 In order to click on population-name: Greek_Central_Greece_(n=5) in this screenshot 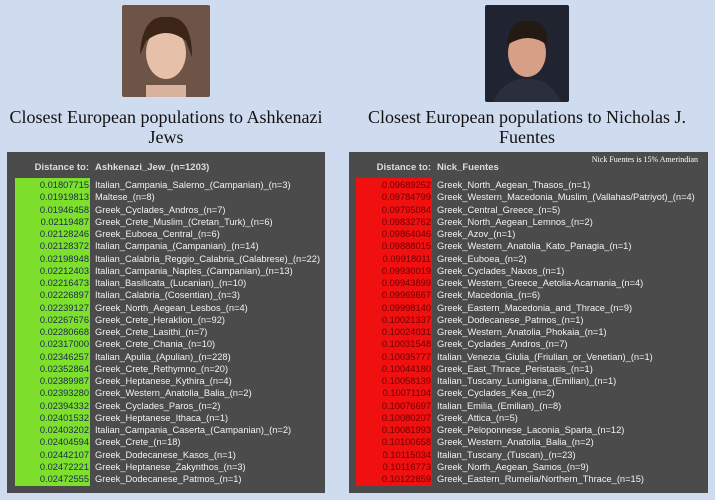, I will do `click(499, 209)`.